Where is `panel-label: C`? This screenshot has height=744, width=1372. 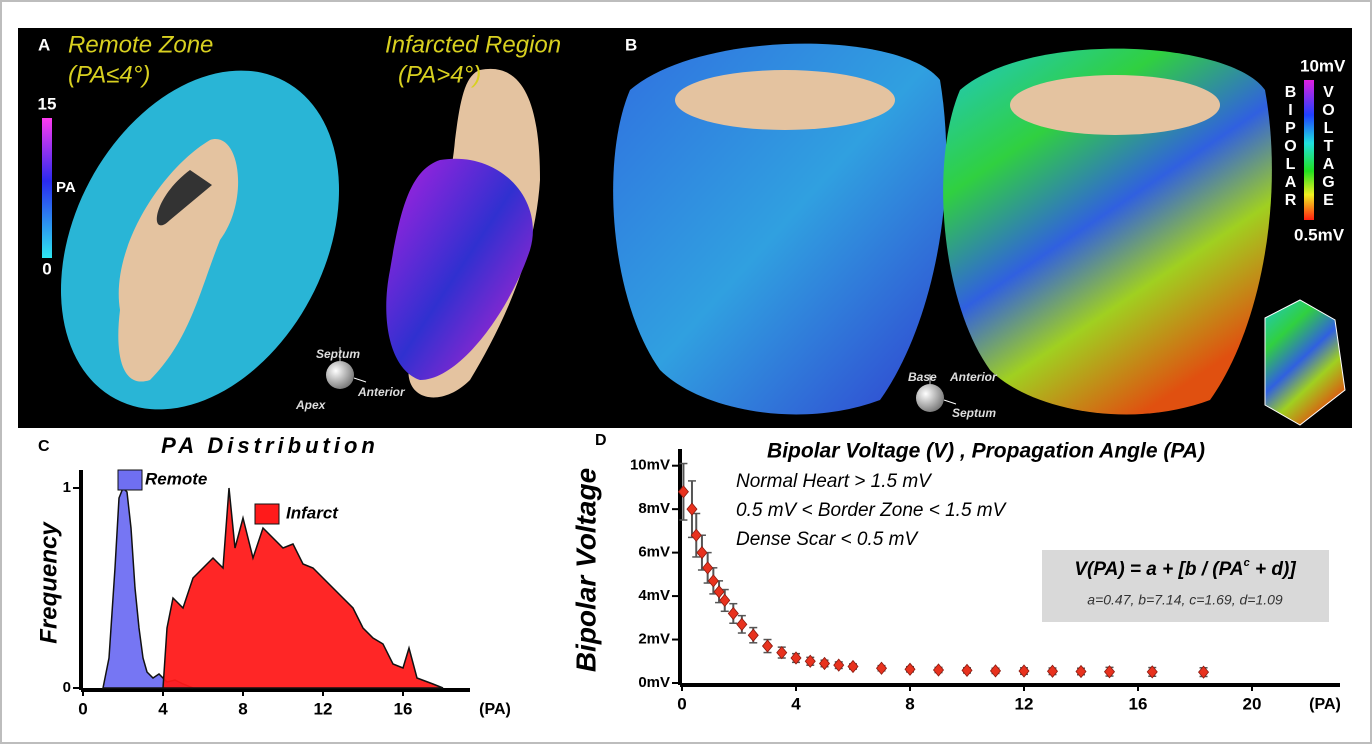
panel-label: C is located at coordinates (44, 446).